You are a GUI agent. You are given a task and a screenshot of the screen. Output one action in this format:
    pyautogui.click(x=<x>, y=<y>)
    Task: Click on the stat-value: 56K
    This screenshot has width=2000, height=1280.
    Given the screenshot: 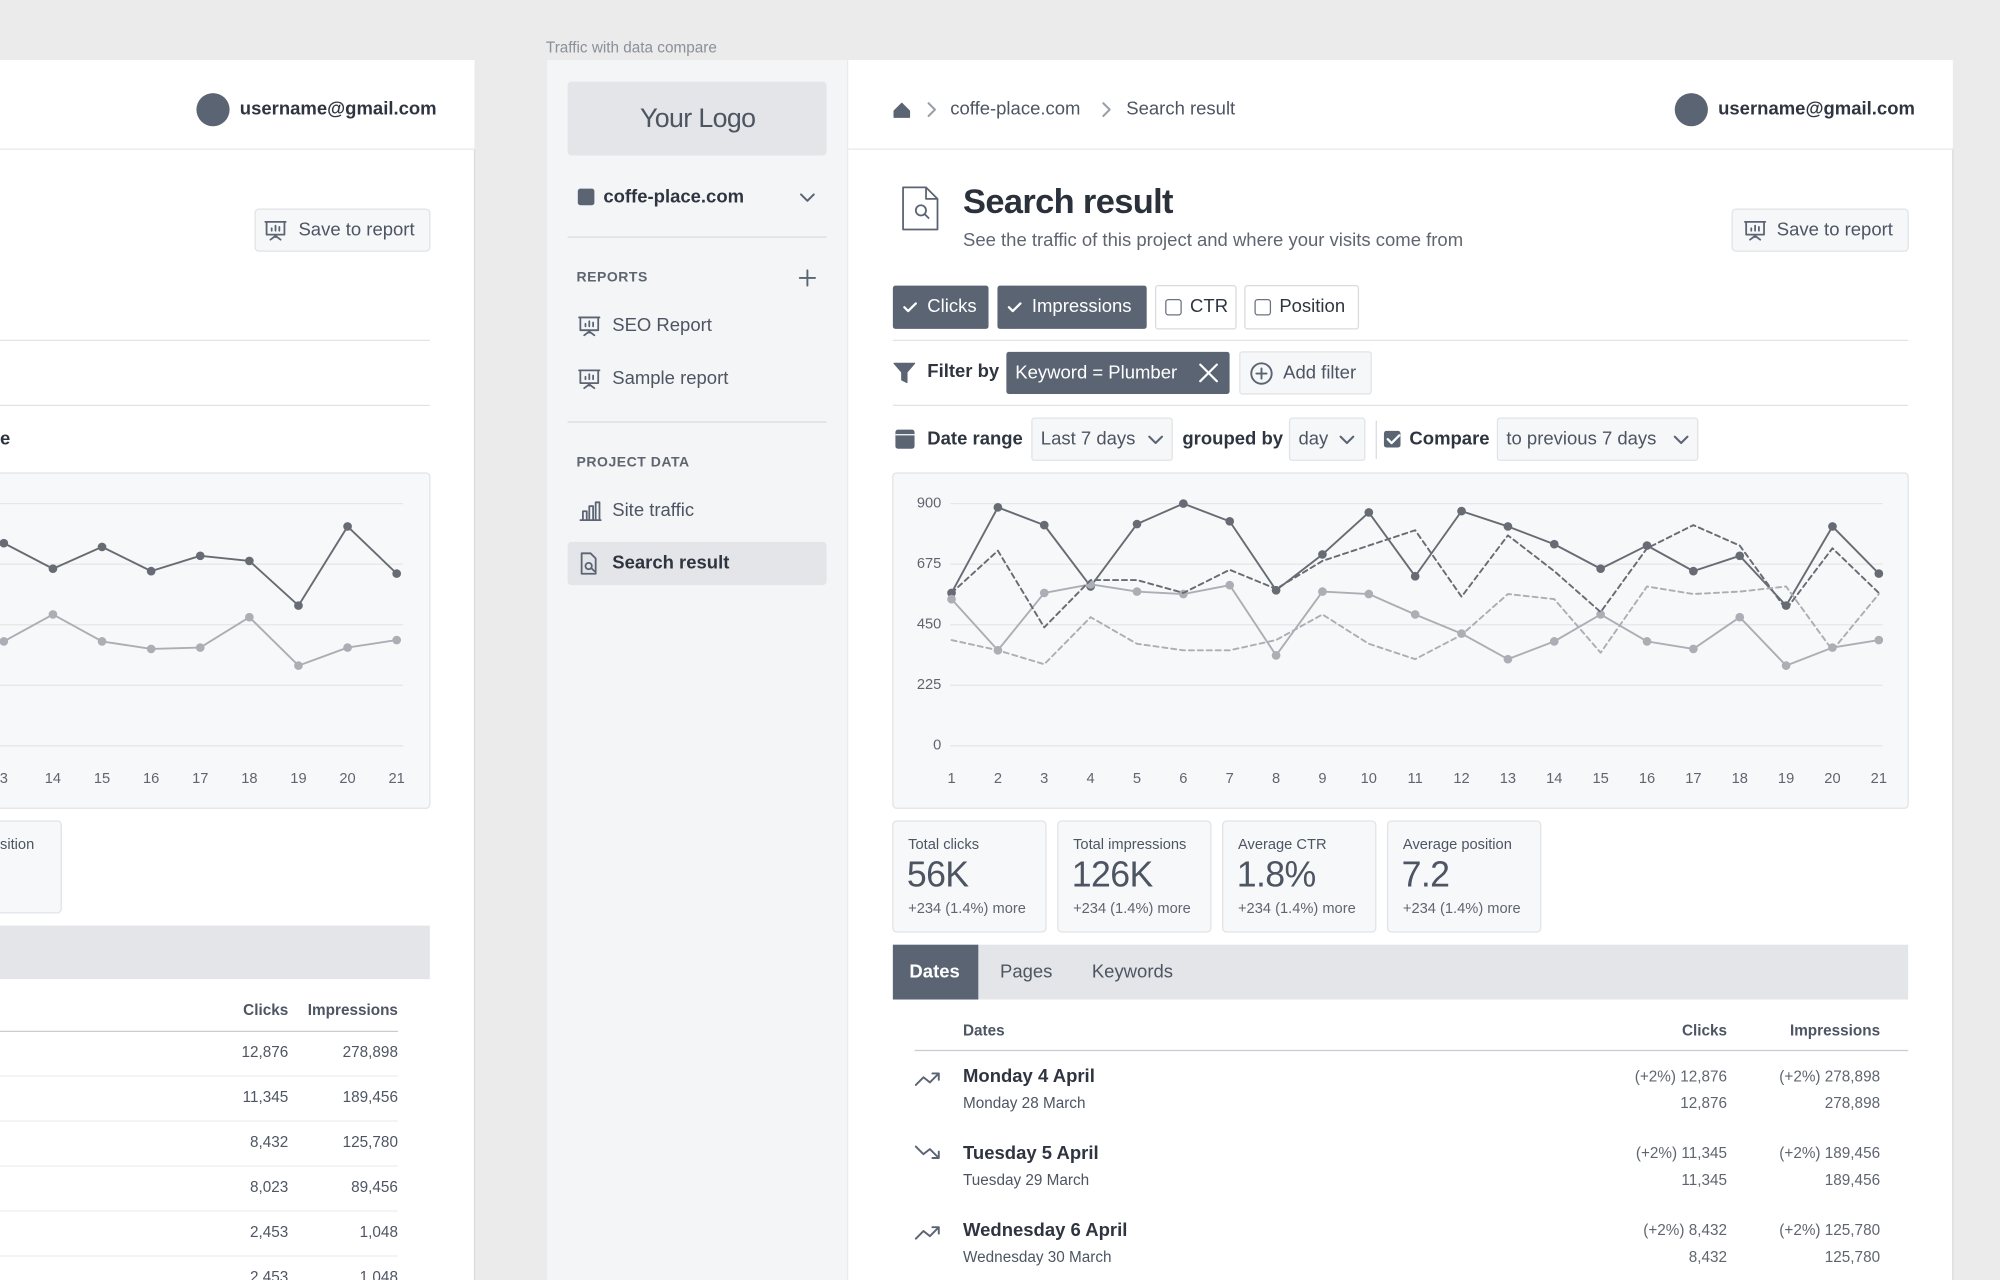 What is the action you would take?
    pyautogui.click(x=938, y=875)
    